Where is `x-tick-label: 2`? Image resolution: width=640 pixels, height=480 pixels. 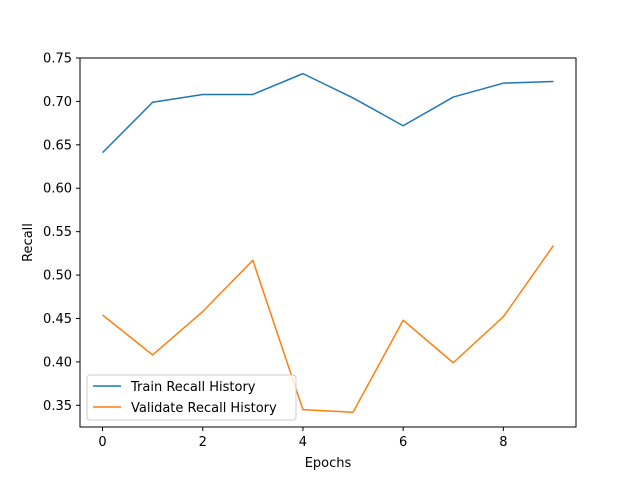
x-tick-label: 2 is located at coordinates (203, 442).